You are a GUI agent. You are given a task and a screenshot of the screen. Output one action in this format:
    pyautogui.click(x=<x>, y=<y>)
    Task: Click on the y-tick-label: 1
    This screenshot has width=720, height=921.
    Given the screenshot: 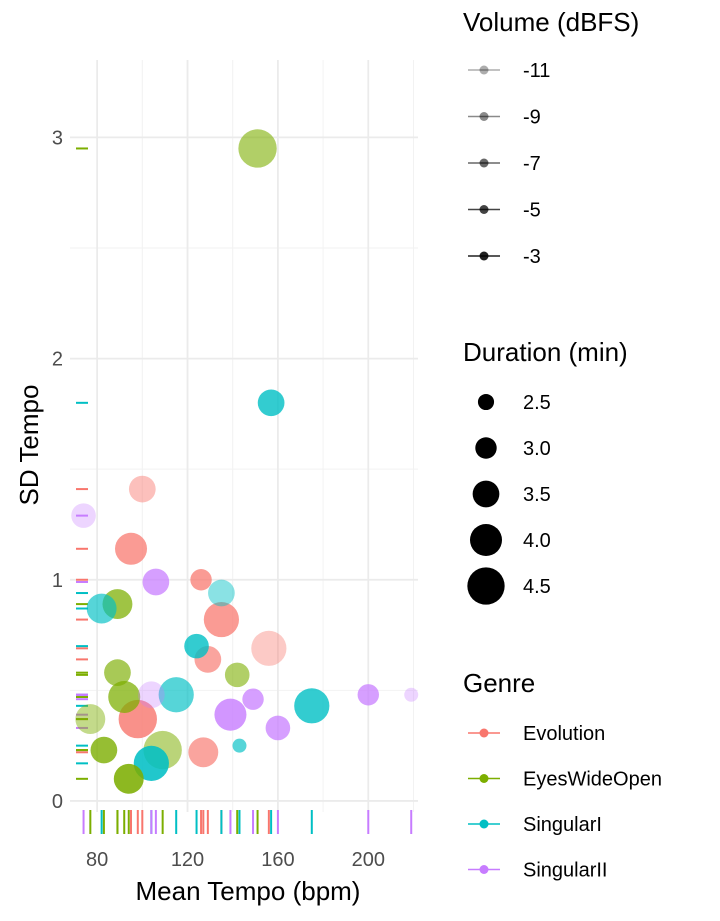 What is the action you would take?
    pyautogui.click(x=57, y=581)
    